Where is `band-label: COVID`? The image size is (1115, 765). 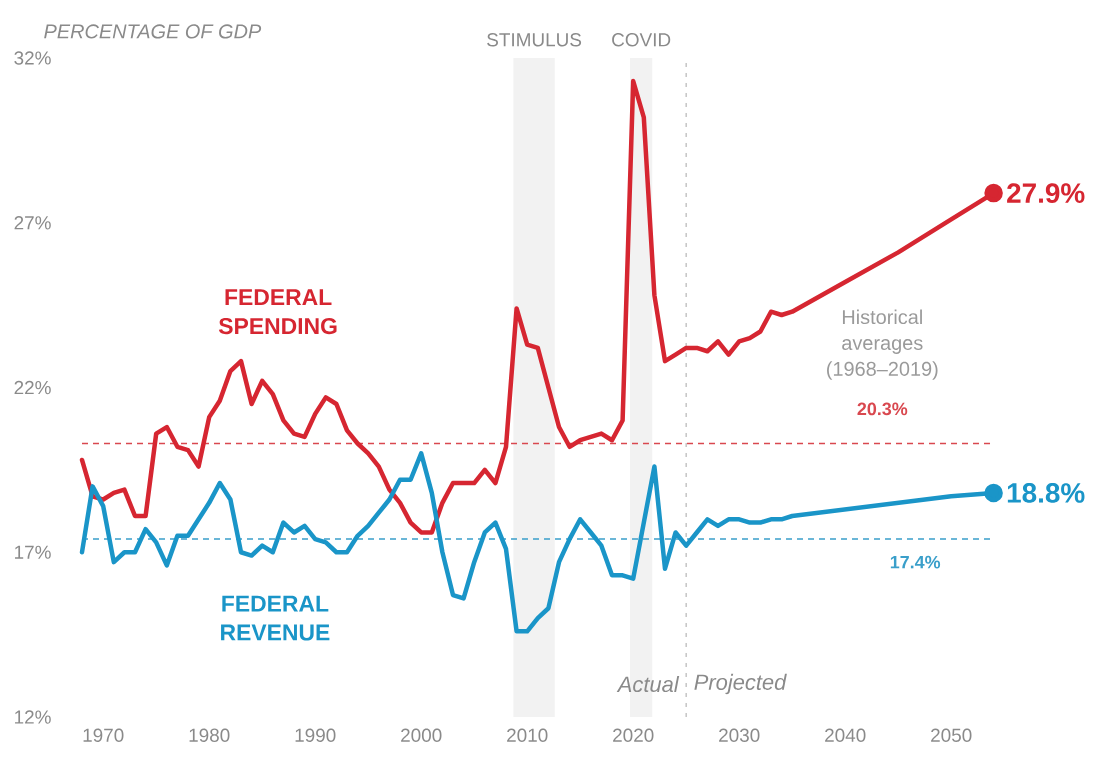
band-label: COVID is located at coordinates (641, 40).